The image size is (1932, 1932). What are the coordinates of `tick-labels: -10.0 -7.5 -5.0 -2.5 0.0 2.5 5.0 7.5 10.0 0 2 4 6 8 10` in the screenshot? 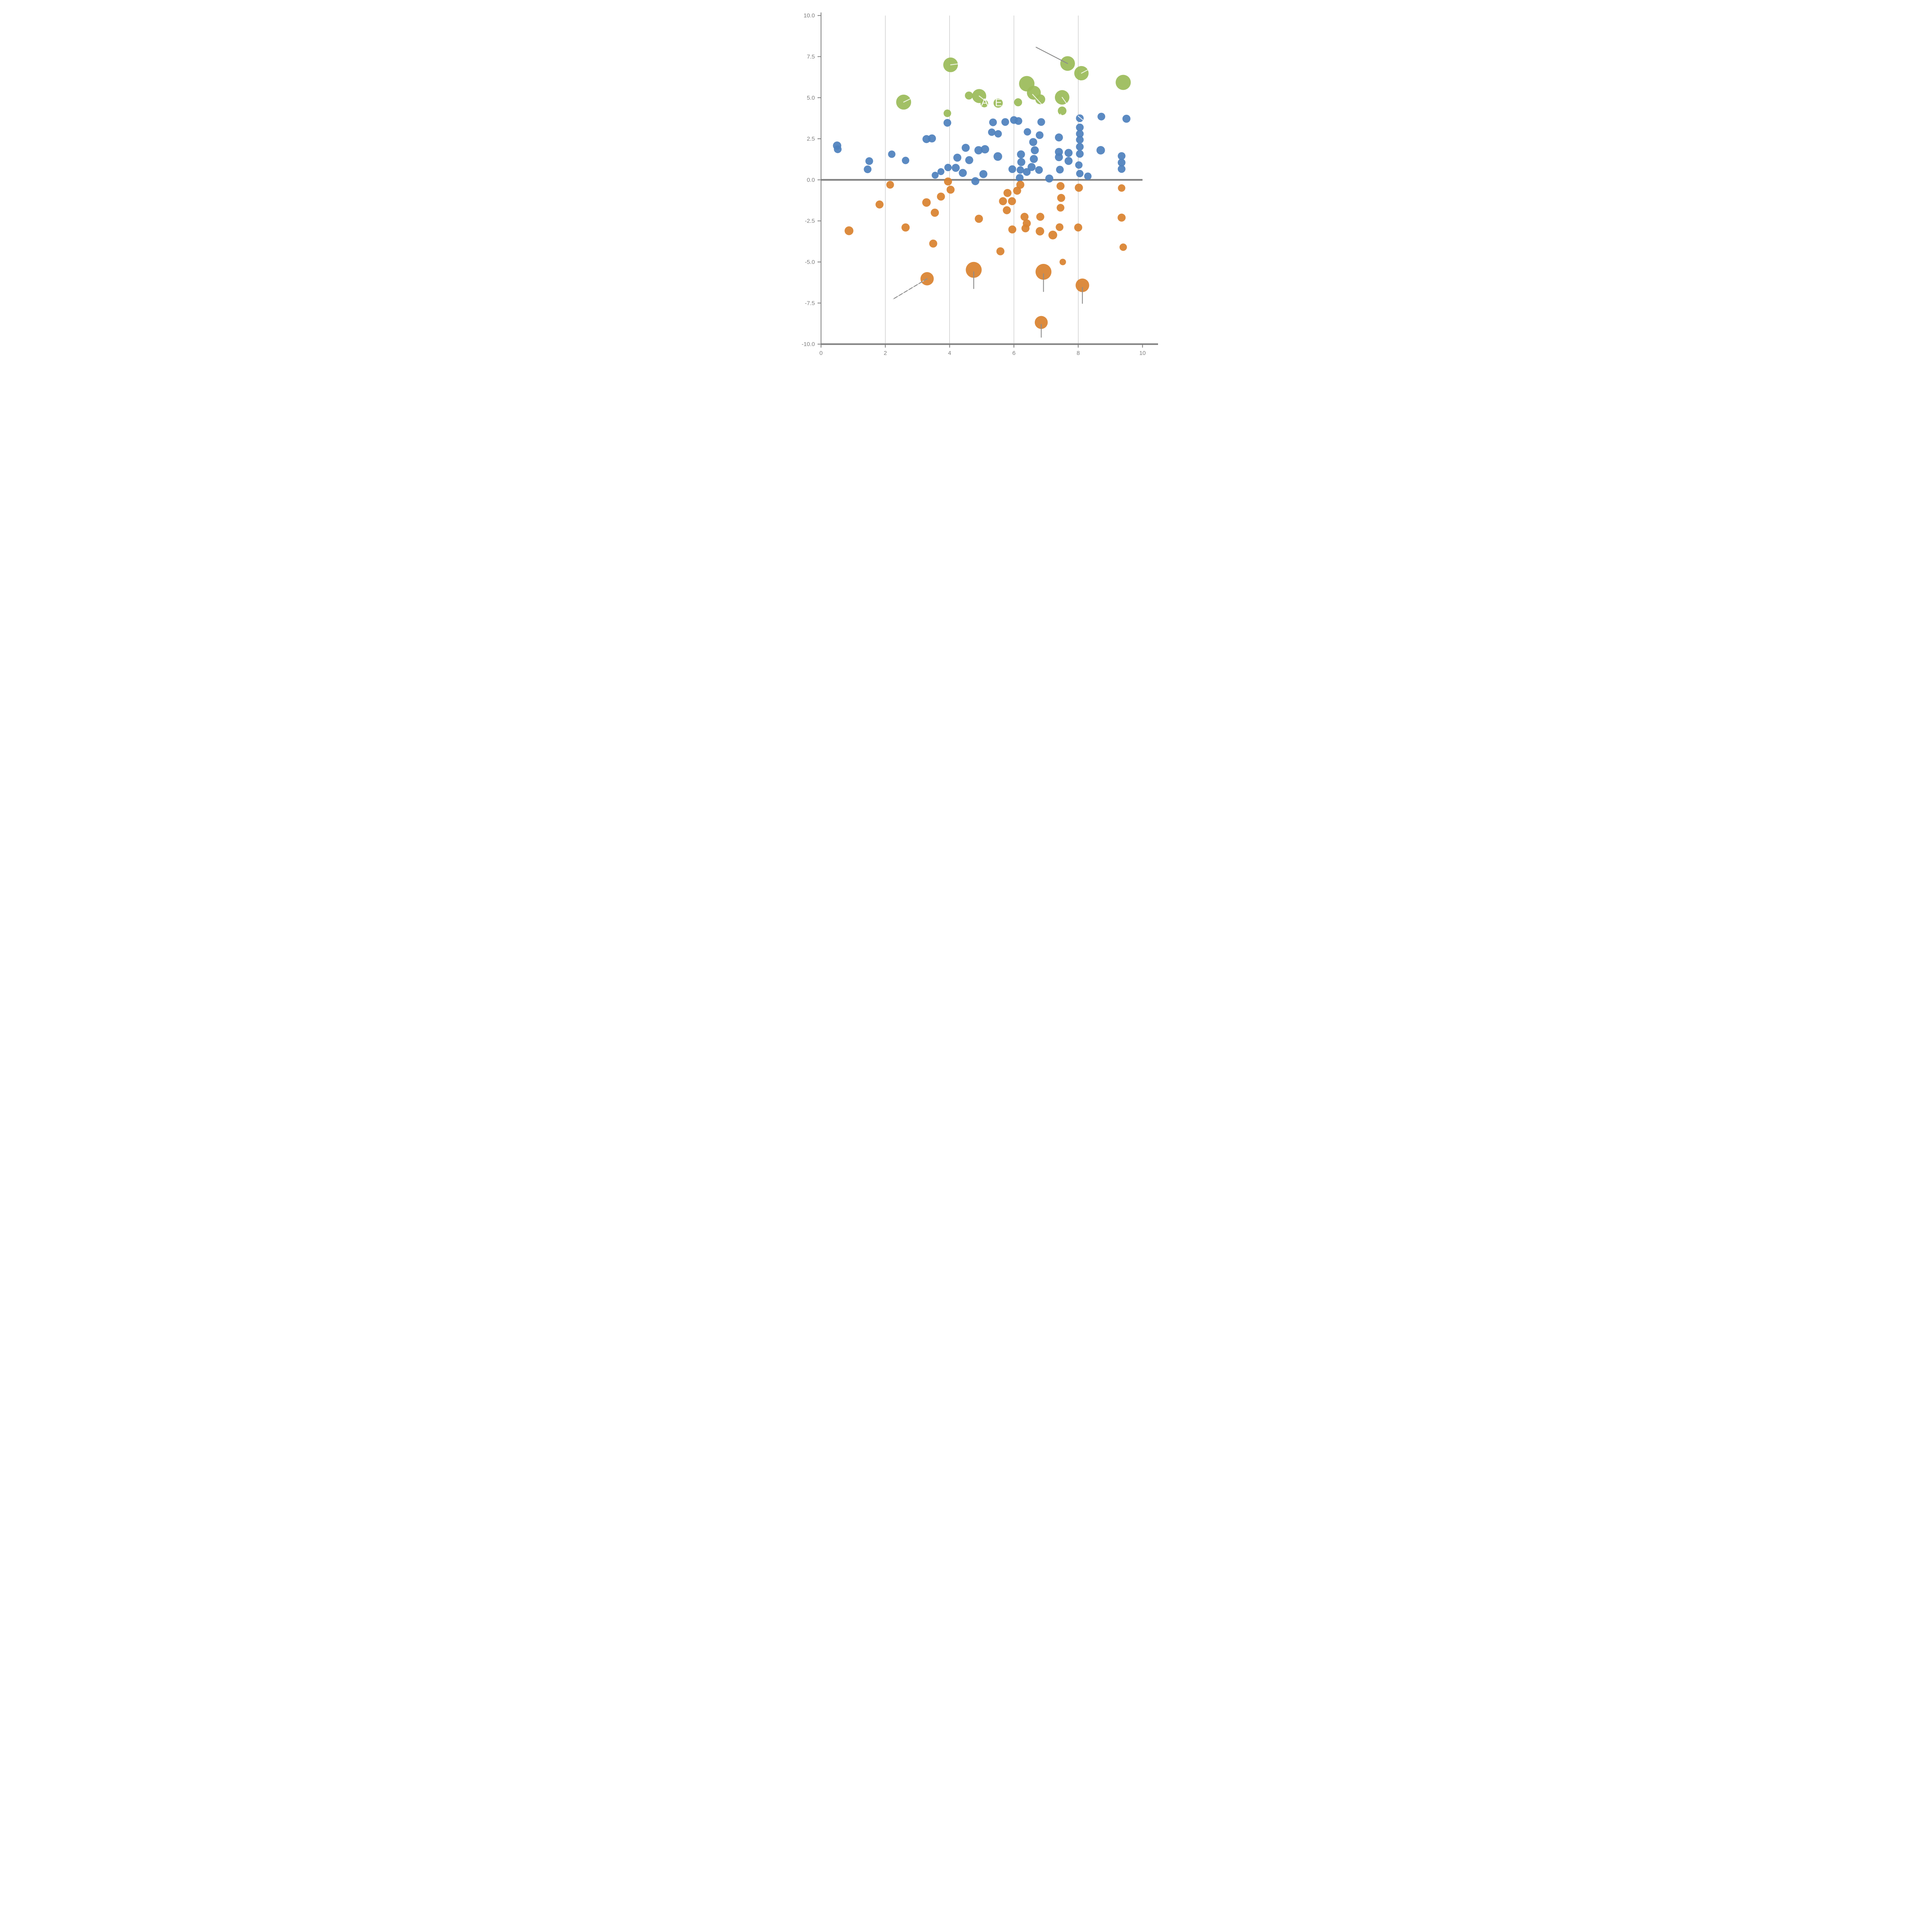 It's located at (974, 184).